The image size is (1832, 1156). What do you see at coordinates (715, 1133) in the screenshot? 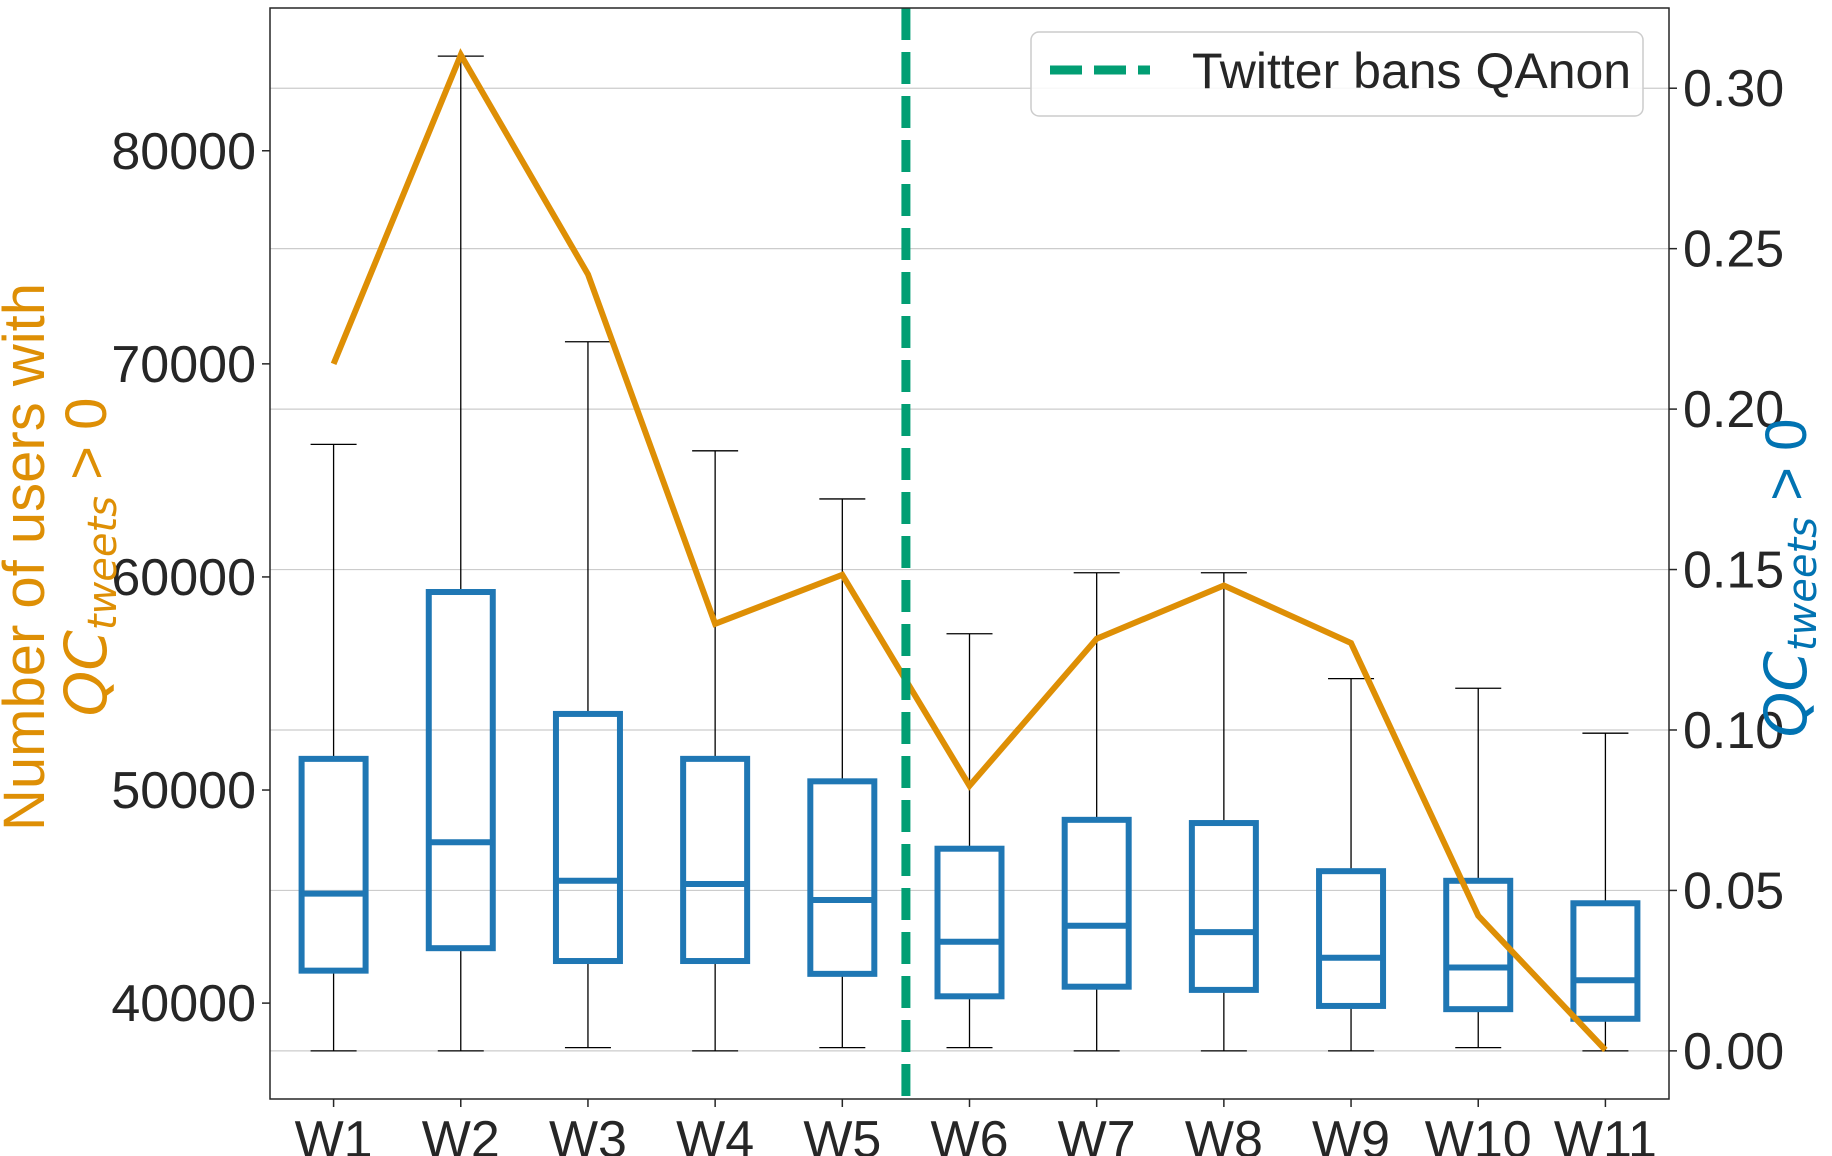
I see `x-tick-label-W4: W4` at bounding box center [715, 1133].